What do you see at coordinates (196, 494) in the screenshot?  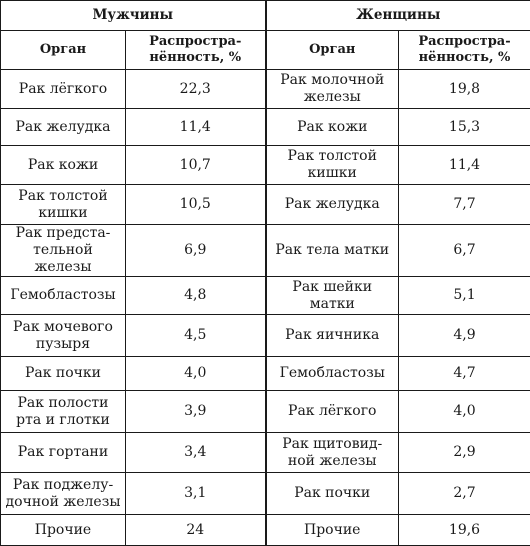 I see `men-prevalence-cell: 3,1` at bounding box center [196, 494].